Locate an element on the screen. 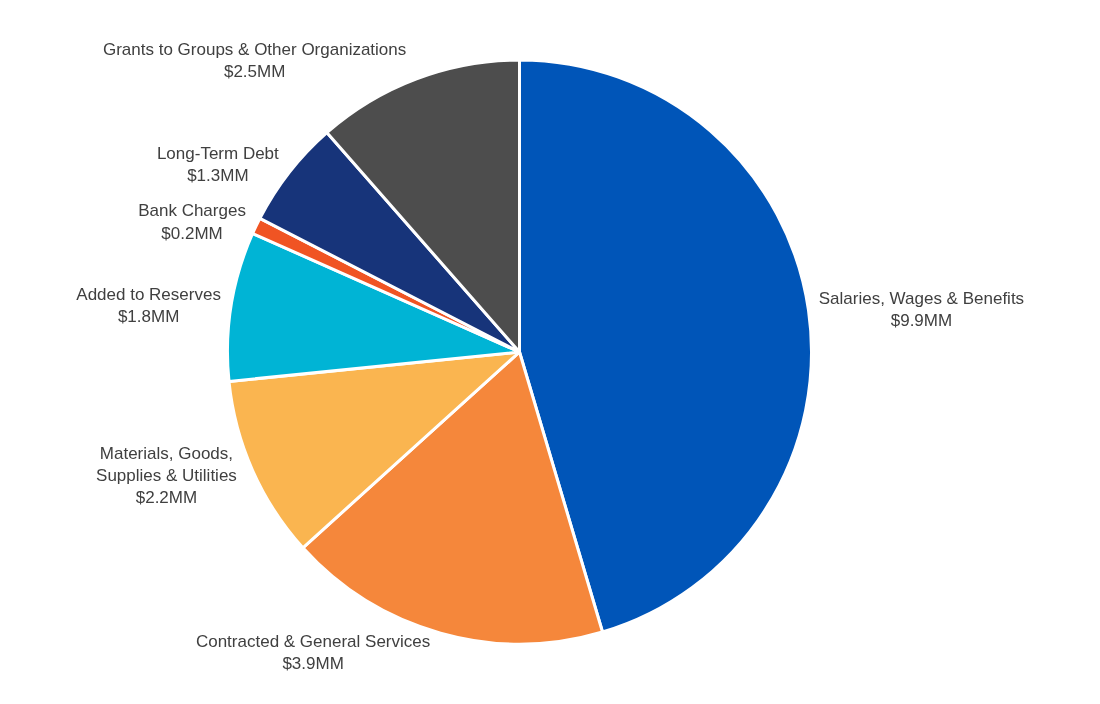 The height and width of the screenshot is (704, 1100). slice-label: Salaries, Wages & Benefits is located at coordinates (921, 299).